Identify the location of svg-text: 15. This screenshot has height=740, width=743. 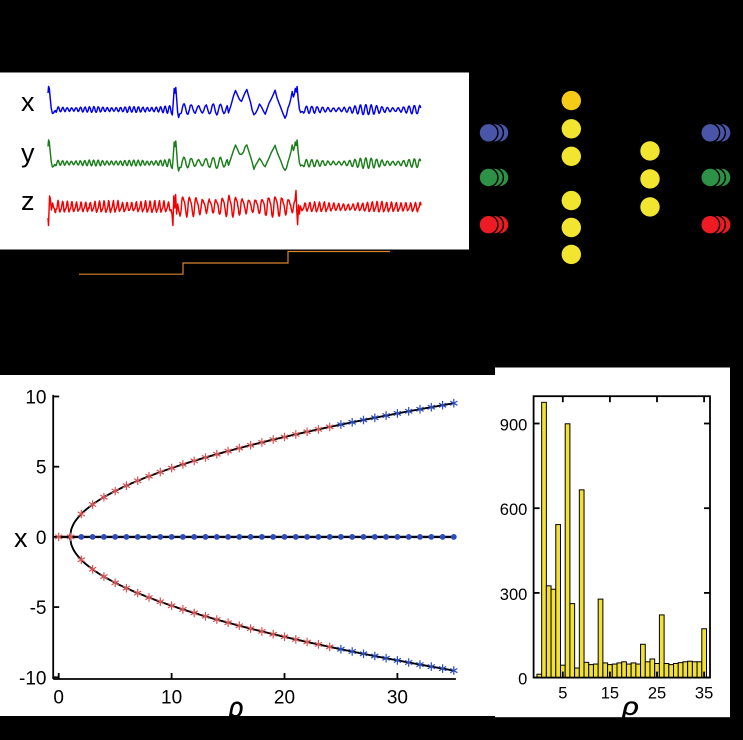
(610, 694).